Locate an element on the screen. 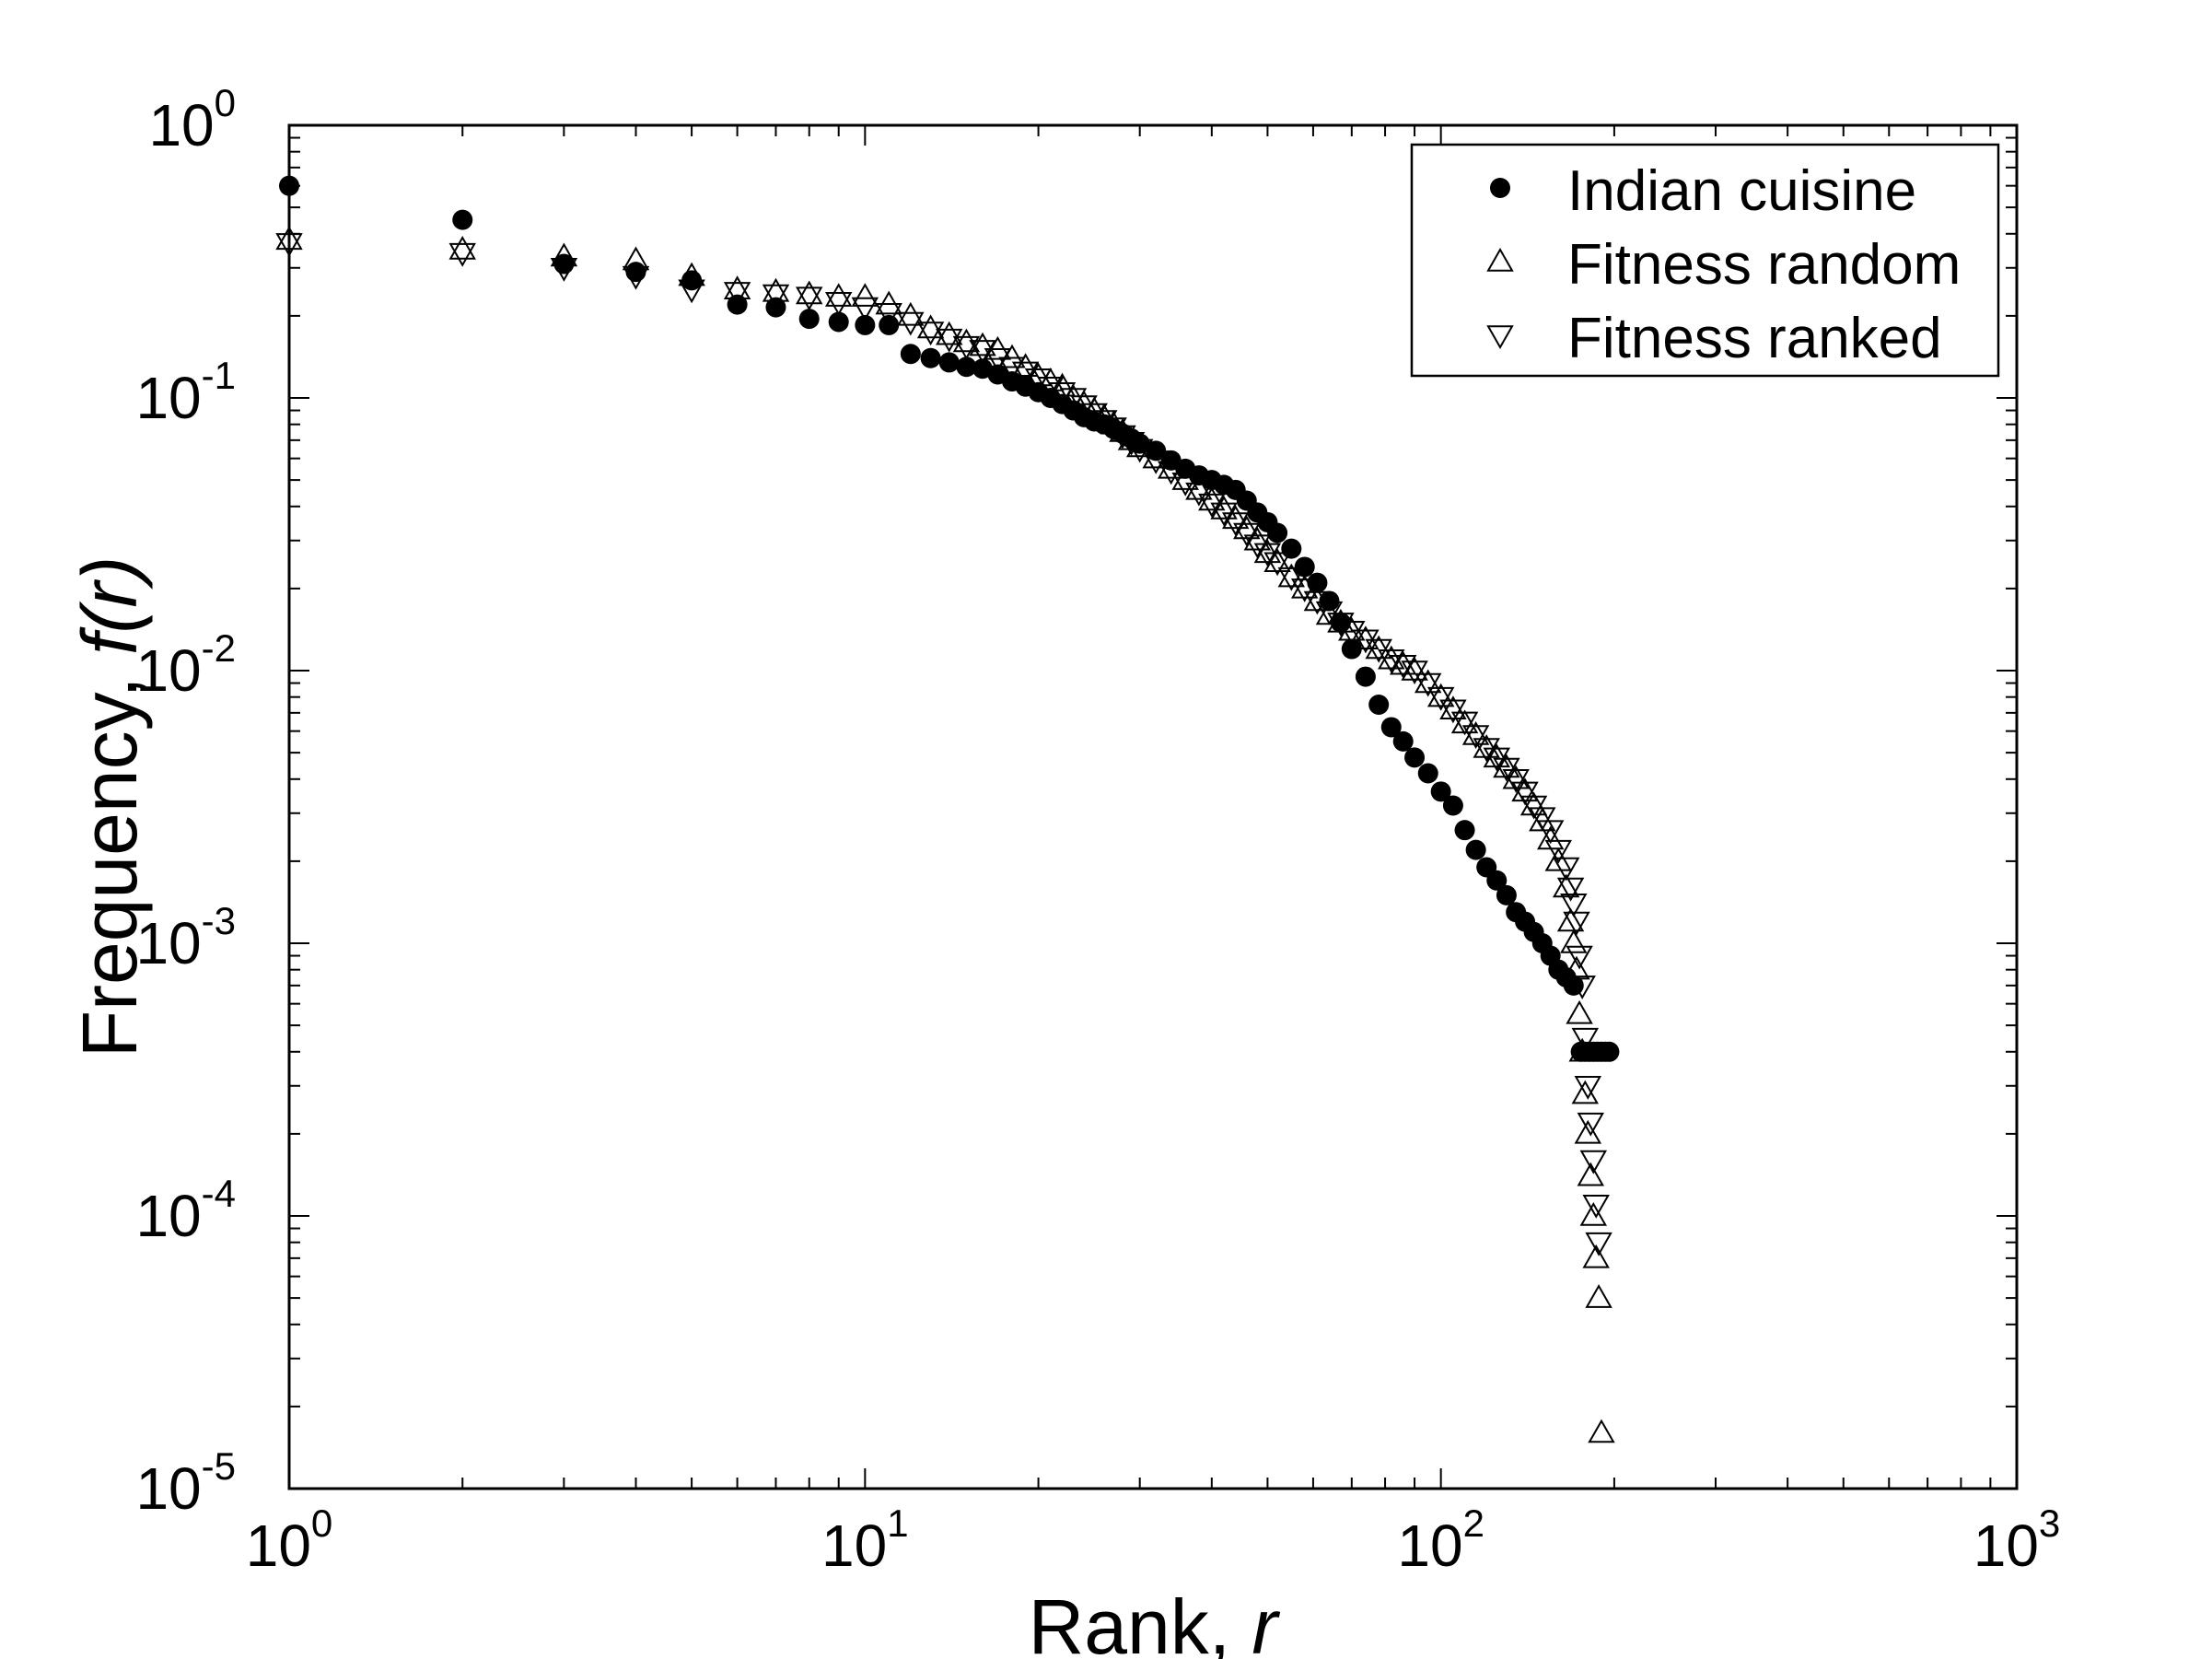 This screenshot has width=2212, height=1659. x-tick-label: 10¹ is located at coordinates (865, 1540).